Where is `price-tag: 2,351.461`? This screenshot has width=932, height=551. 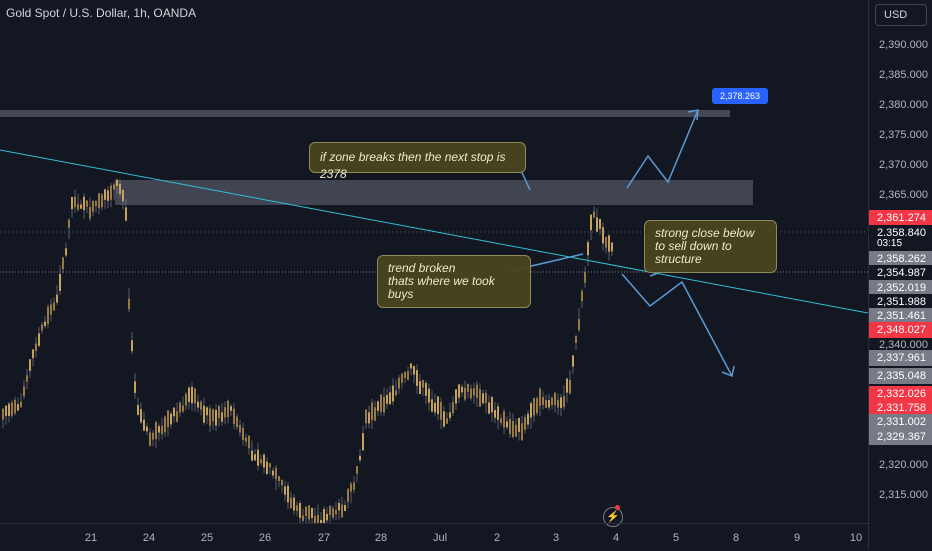 price-tag: 2,351.461 is located at coordinates (900, 316).